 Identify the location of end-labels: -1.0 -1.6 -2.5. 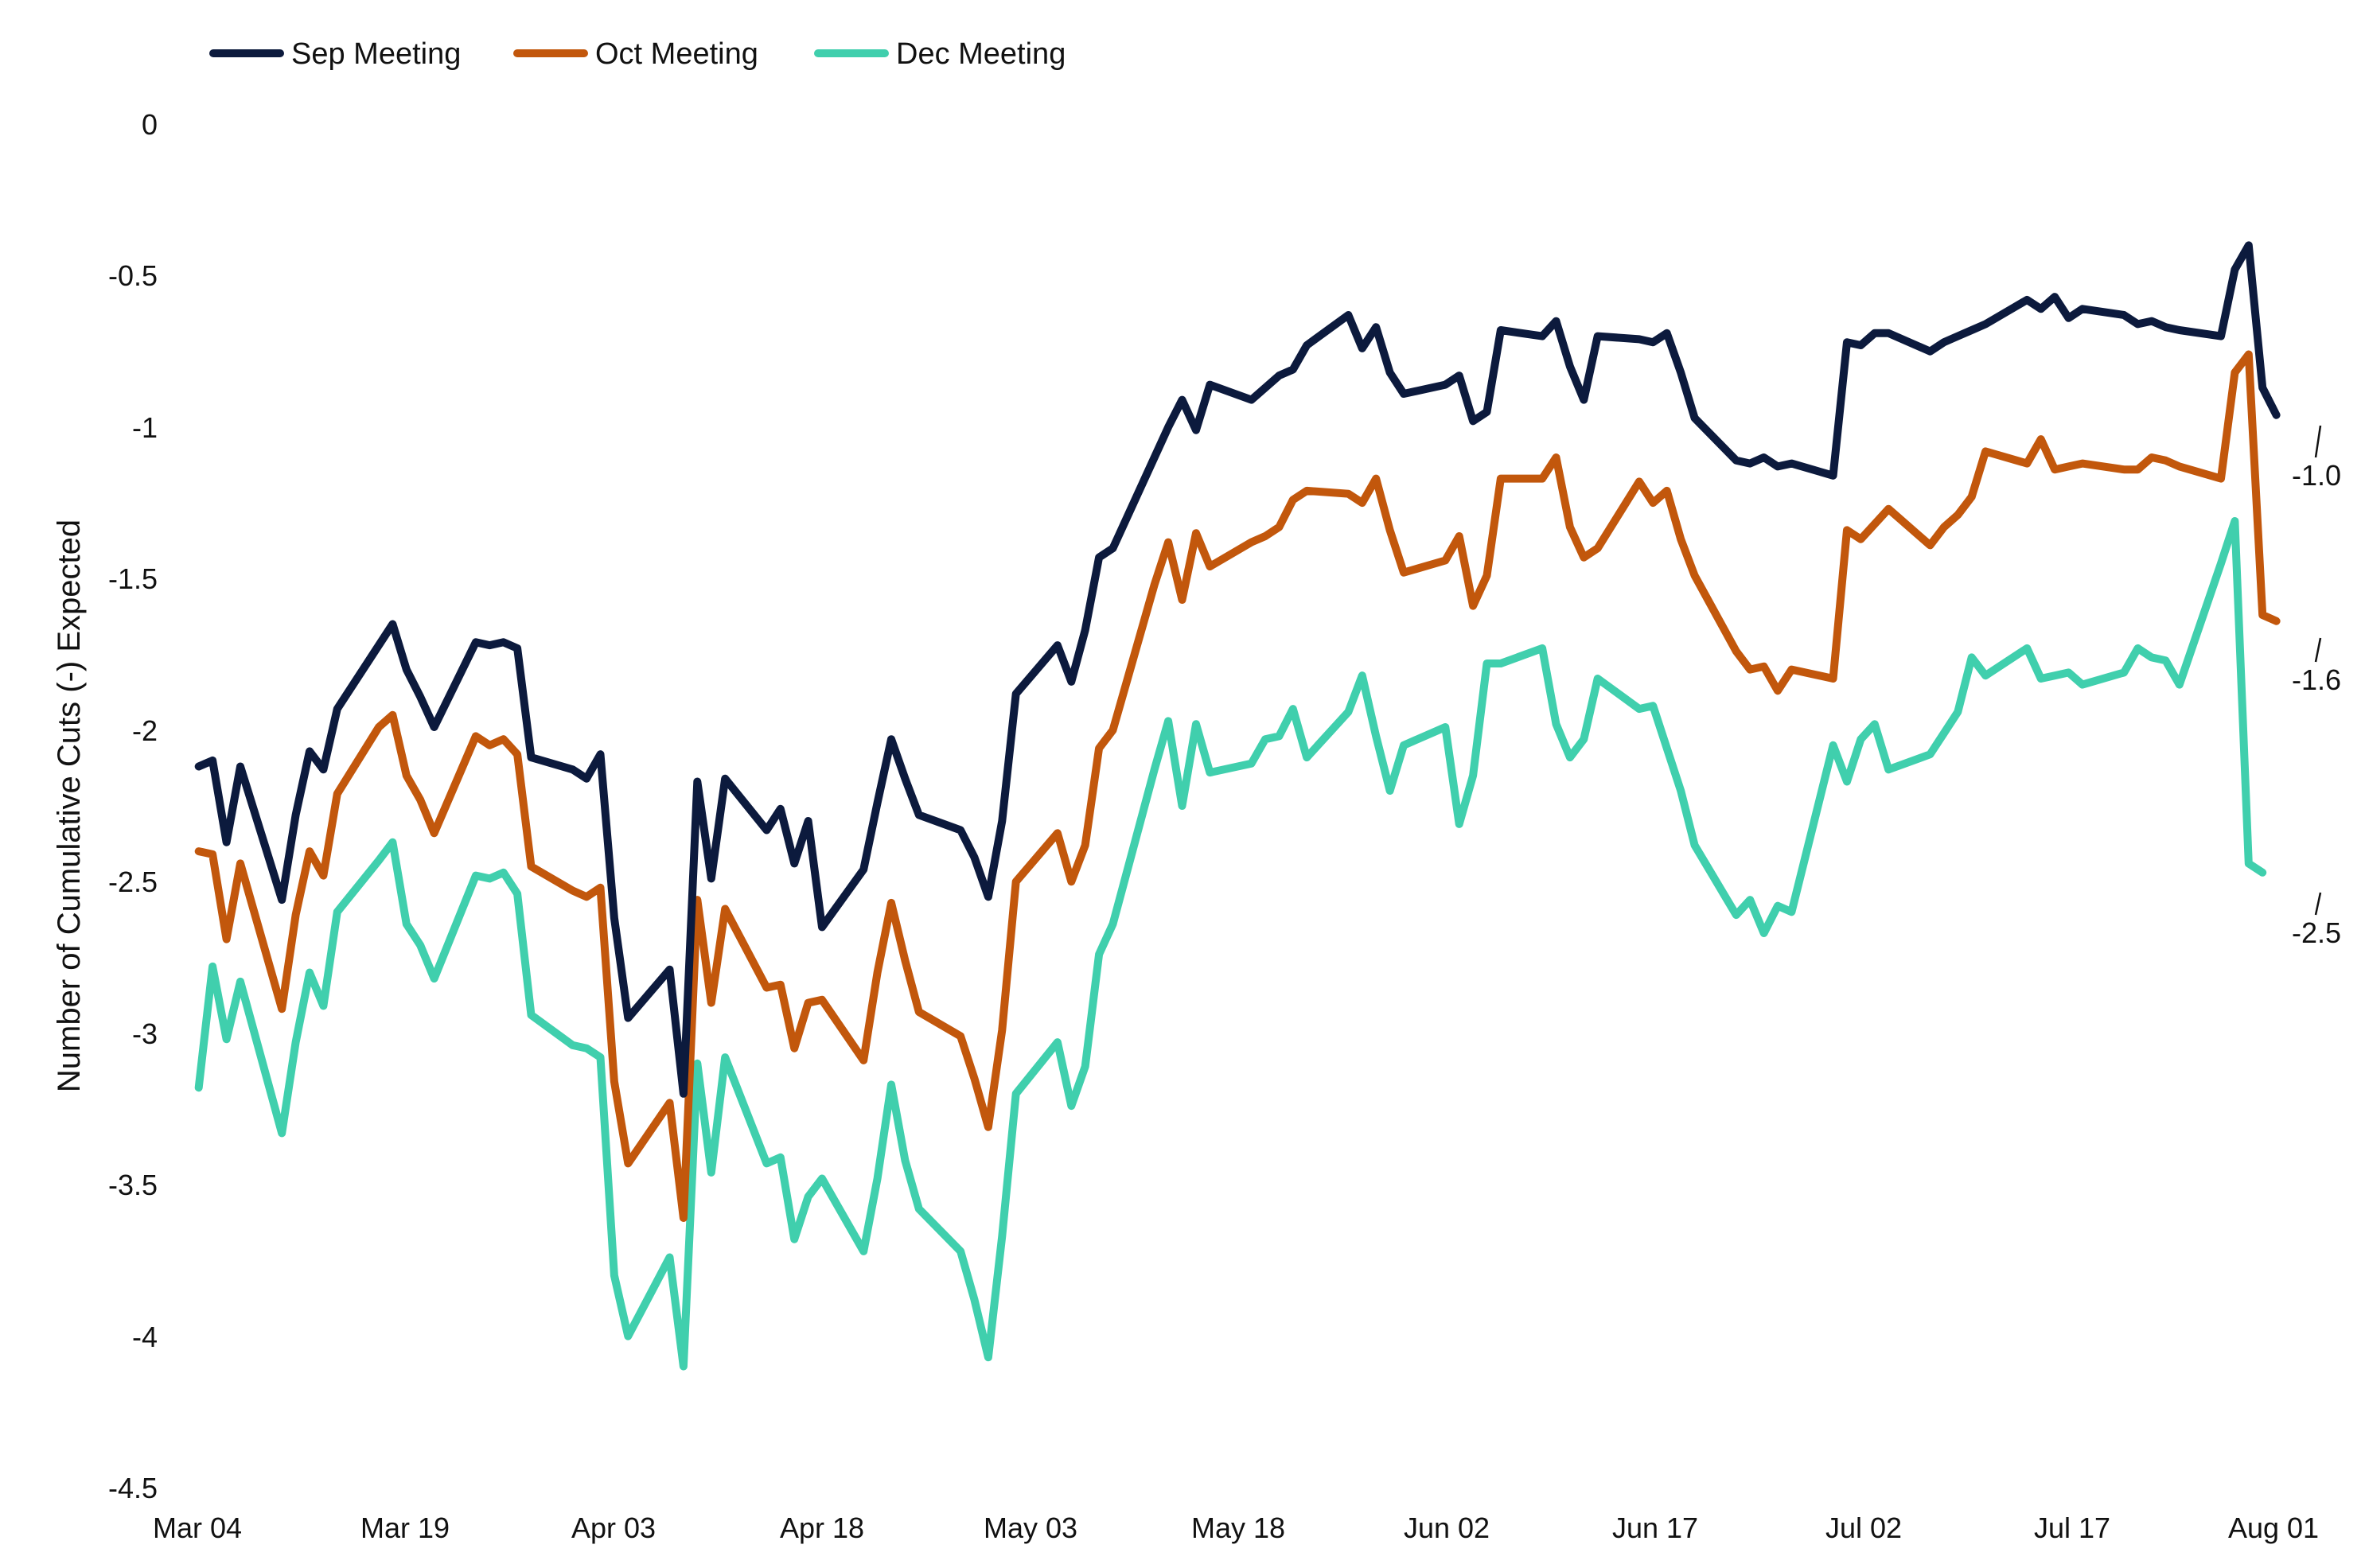
(2316, 687).